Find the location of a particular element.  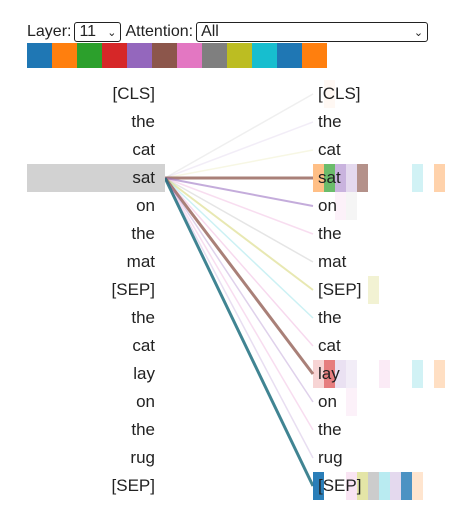

right-token-text: [CLS] is located at coordinates (339, 93).